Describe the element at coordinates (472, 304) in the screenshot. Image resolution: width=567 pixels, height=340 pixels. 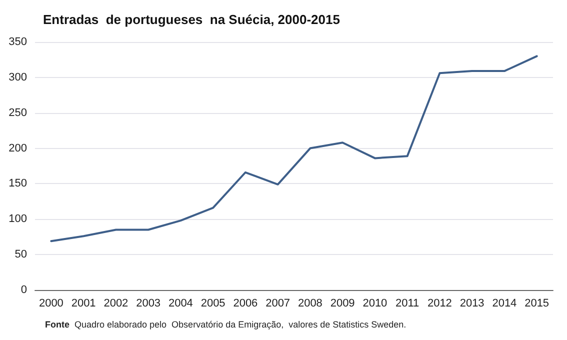
I see `x-tick-label: 2013` at that location.